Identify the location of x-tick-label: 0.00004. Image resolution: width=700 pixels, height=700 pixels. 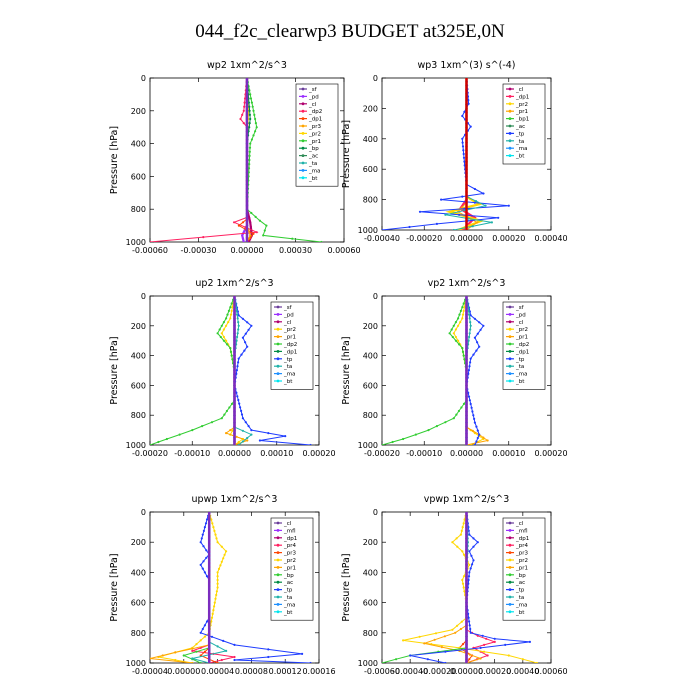
(217, 671).